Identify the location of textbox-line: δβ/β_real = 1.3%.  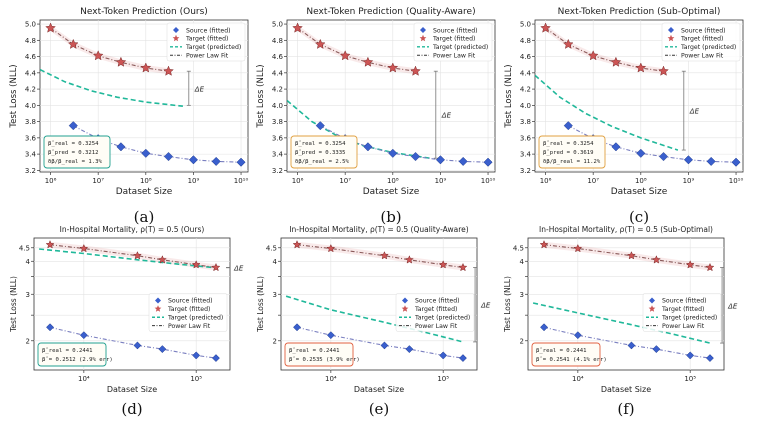
(75, 162).